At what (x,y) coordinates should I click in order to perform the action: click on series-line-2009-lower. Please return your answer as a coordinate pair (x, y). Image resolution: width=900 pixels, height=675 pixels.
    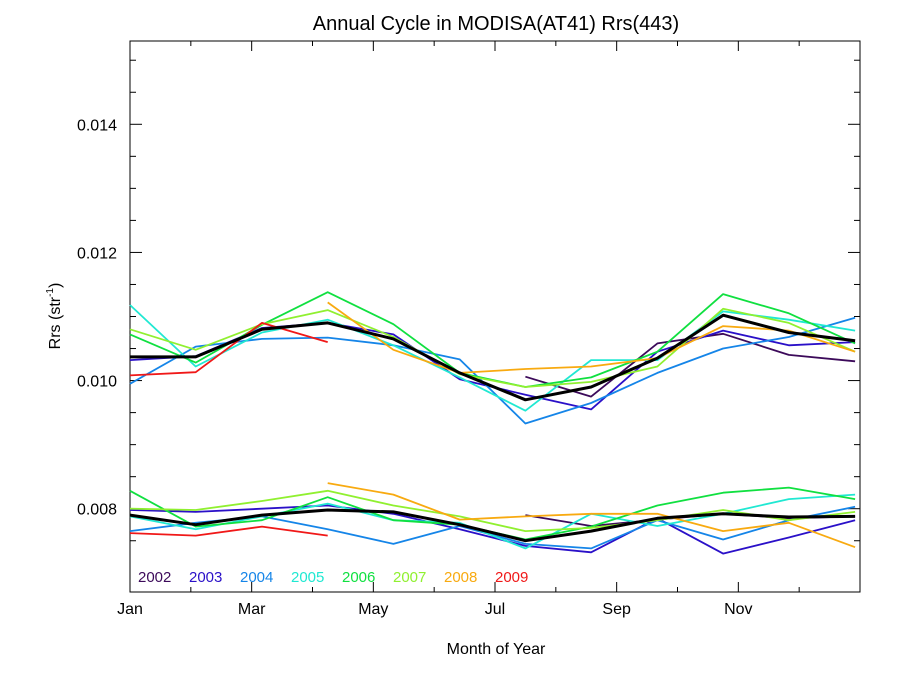
    Looking at the image, I should click on (228, 531).